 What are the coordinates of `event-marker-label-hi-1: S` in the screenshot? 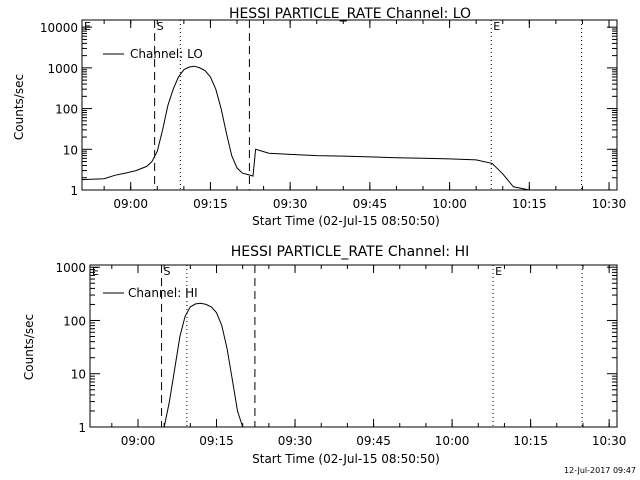 It's located at (167, 271).